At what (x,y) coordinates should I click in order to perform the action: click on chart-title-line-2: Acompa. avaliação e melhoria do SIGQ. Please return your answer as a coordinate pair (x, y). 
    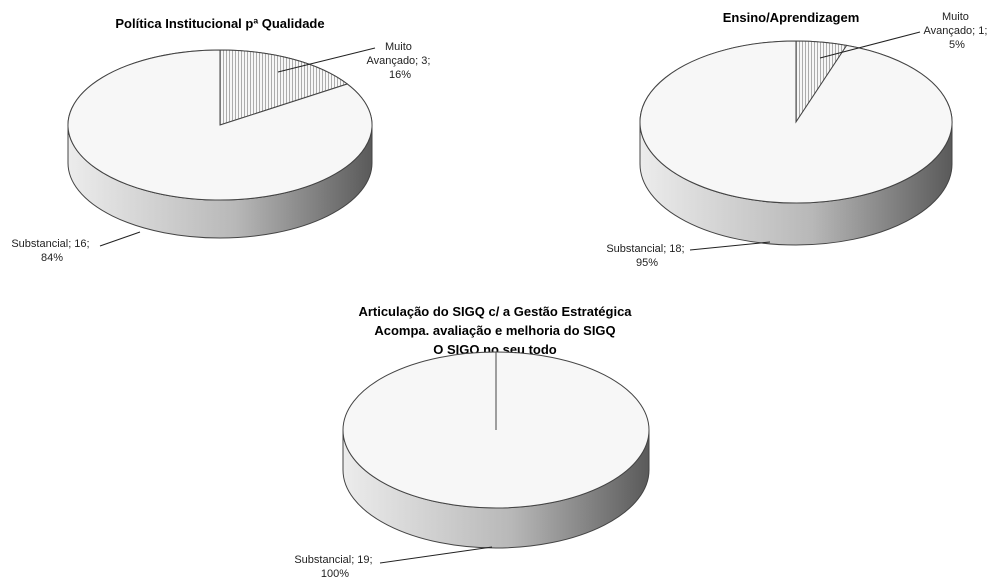
    Looking at the image, I should click on (494, 330).